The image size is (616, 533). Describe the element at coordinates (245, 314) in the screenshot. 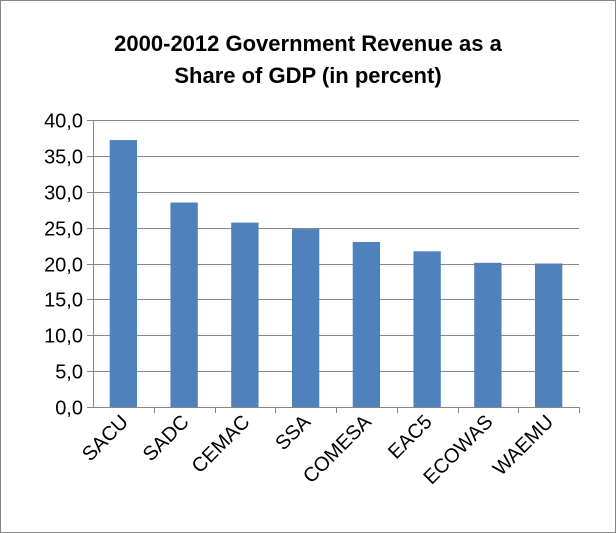

I see `bar-cemac` at that location.